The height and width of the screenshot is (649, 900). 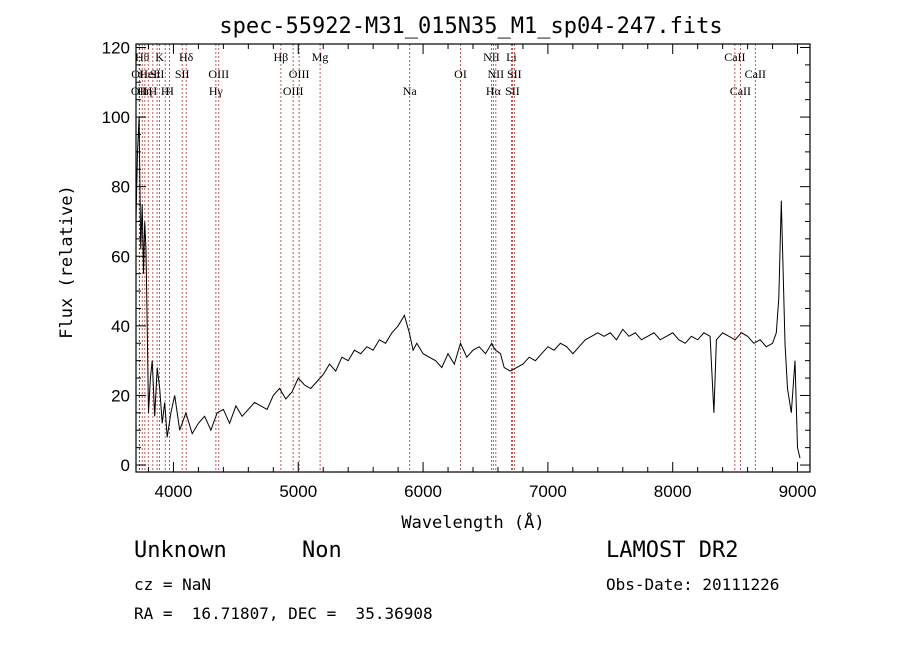 What do you see at coordinates (67, 262) in the screenshot?
I see `y-axis-label: Flux (relative)` at bounding box center [67, 262].